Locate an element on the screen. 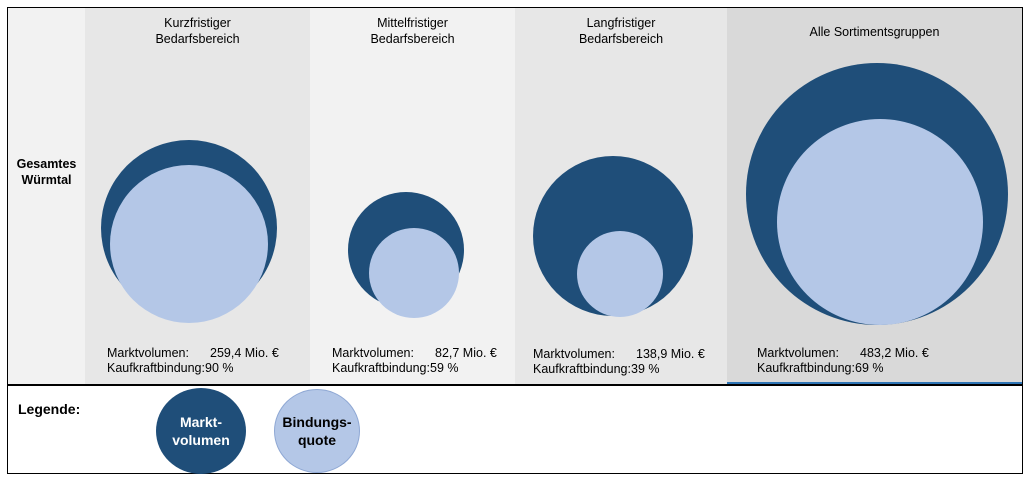 The height and width of the screenshot is (481, 1030). column-title: Kurzfristiger Bedarfsbereich is located at coordinates (197, 31).